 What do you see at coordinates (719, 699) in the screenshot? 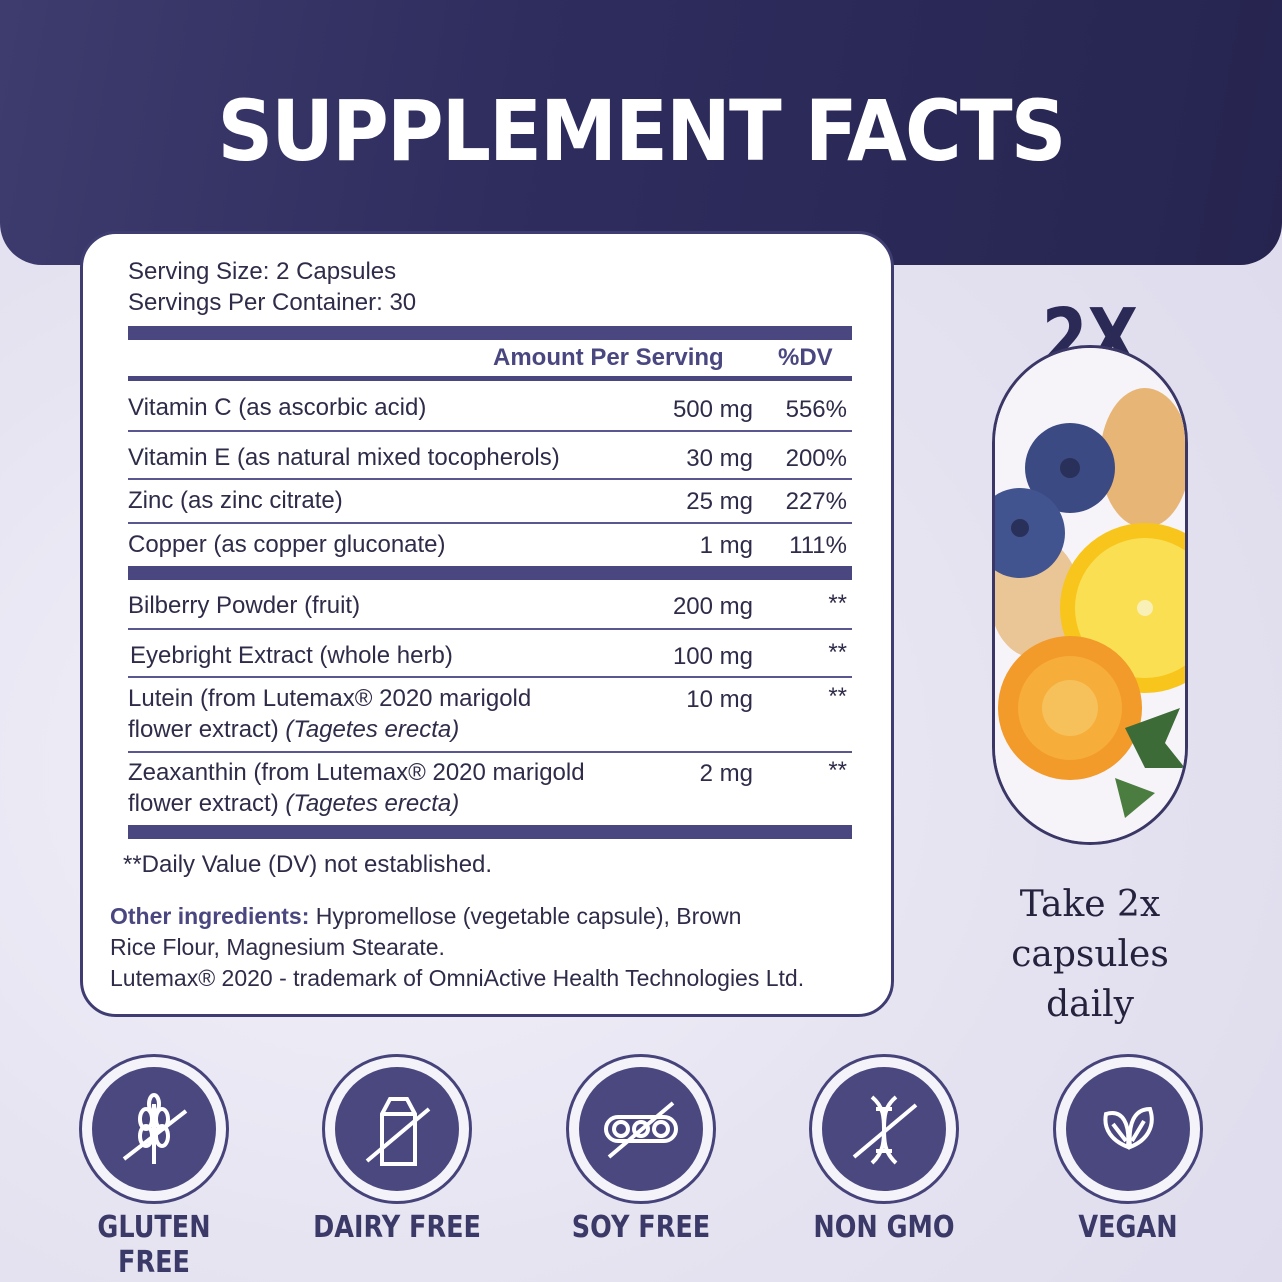
I see `nutrient-amount: 10 mg` at bounding box center [719, 699].